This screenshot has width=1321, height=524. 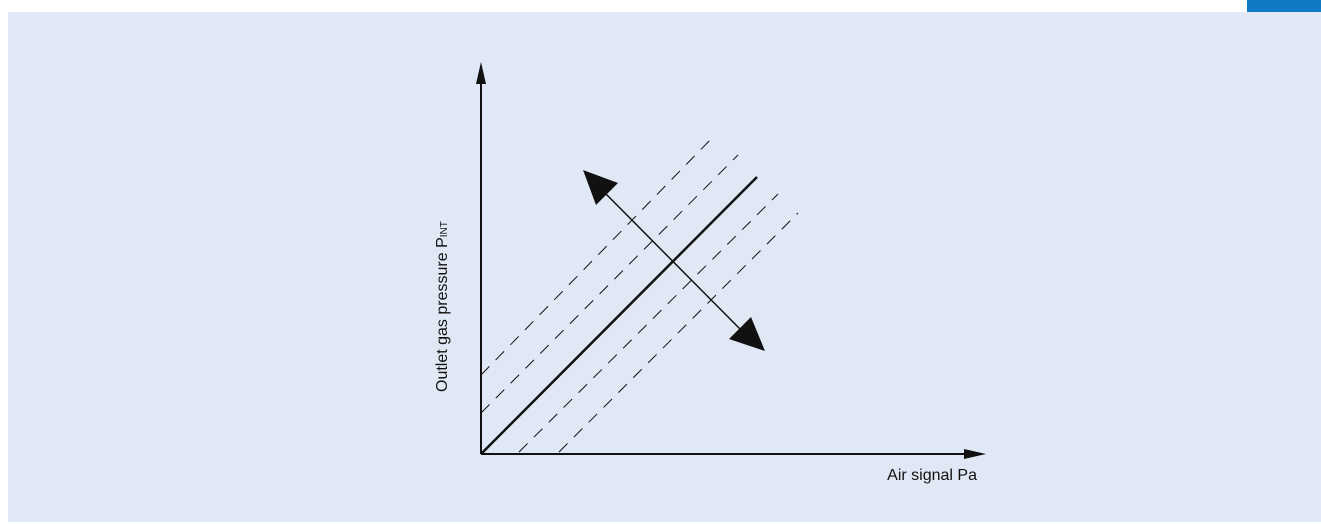 What do you see at coordinates (975, 454) in the screenshot?
I see `x-axis-arrowhead` at bounding box center [975, 454].